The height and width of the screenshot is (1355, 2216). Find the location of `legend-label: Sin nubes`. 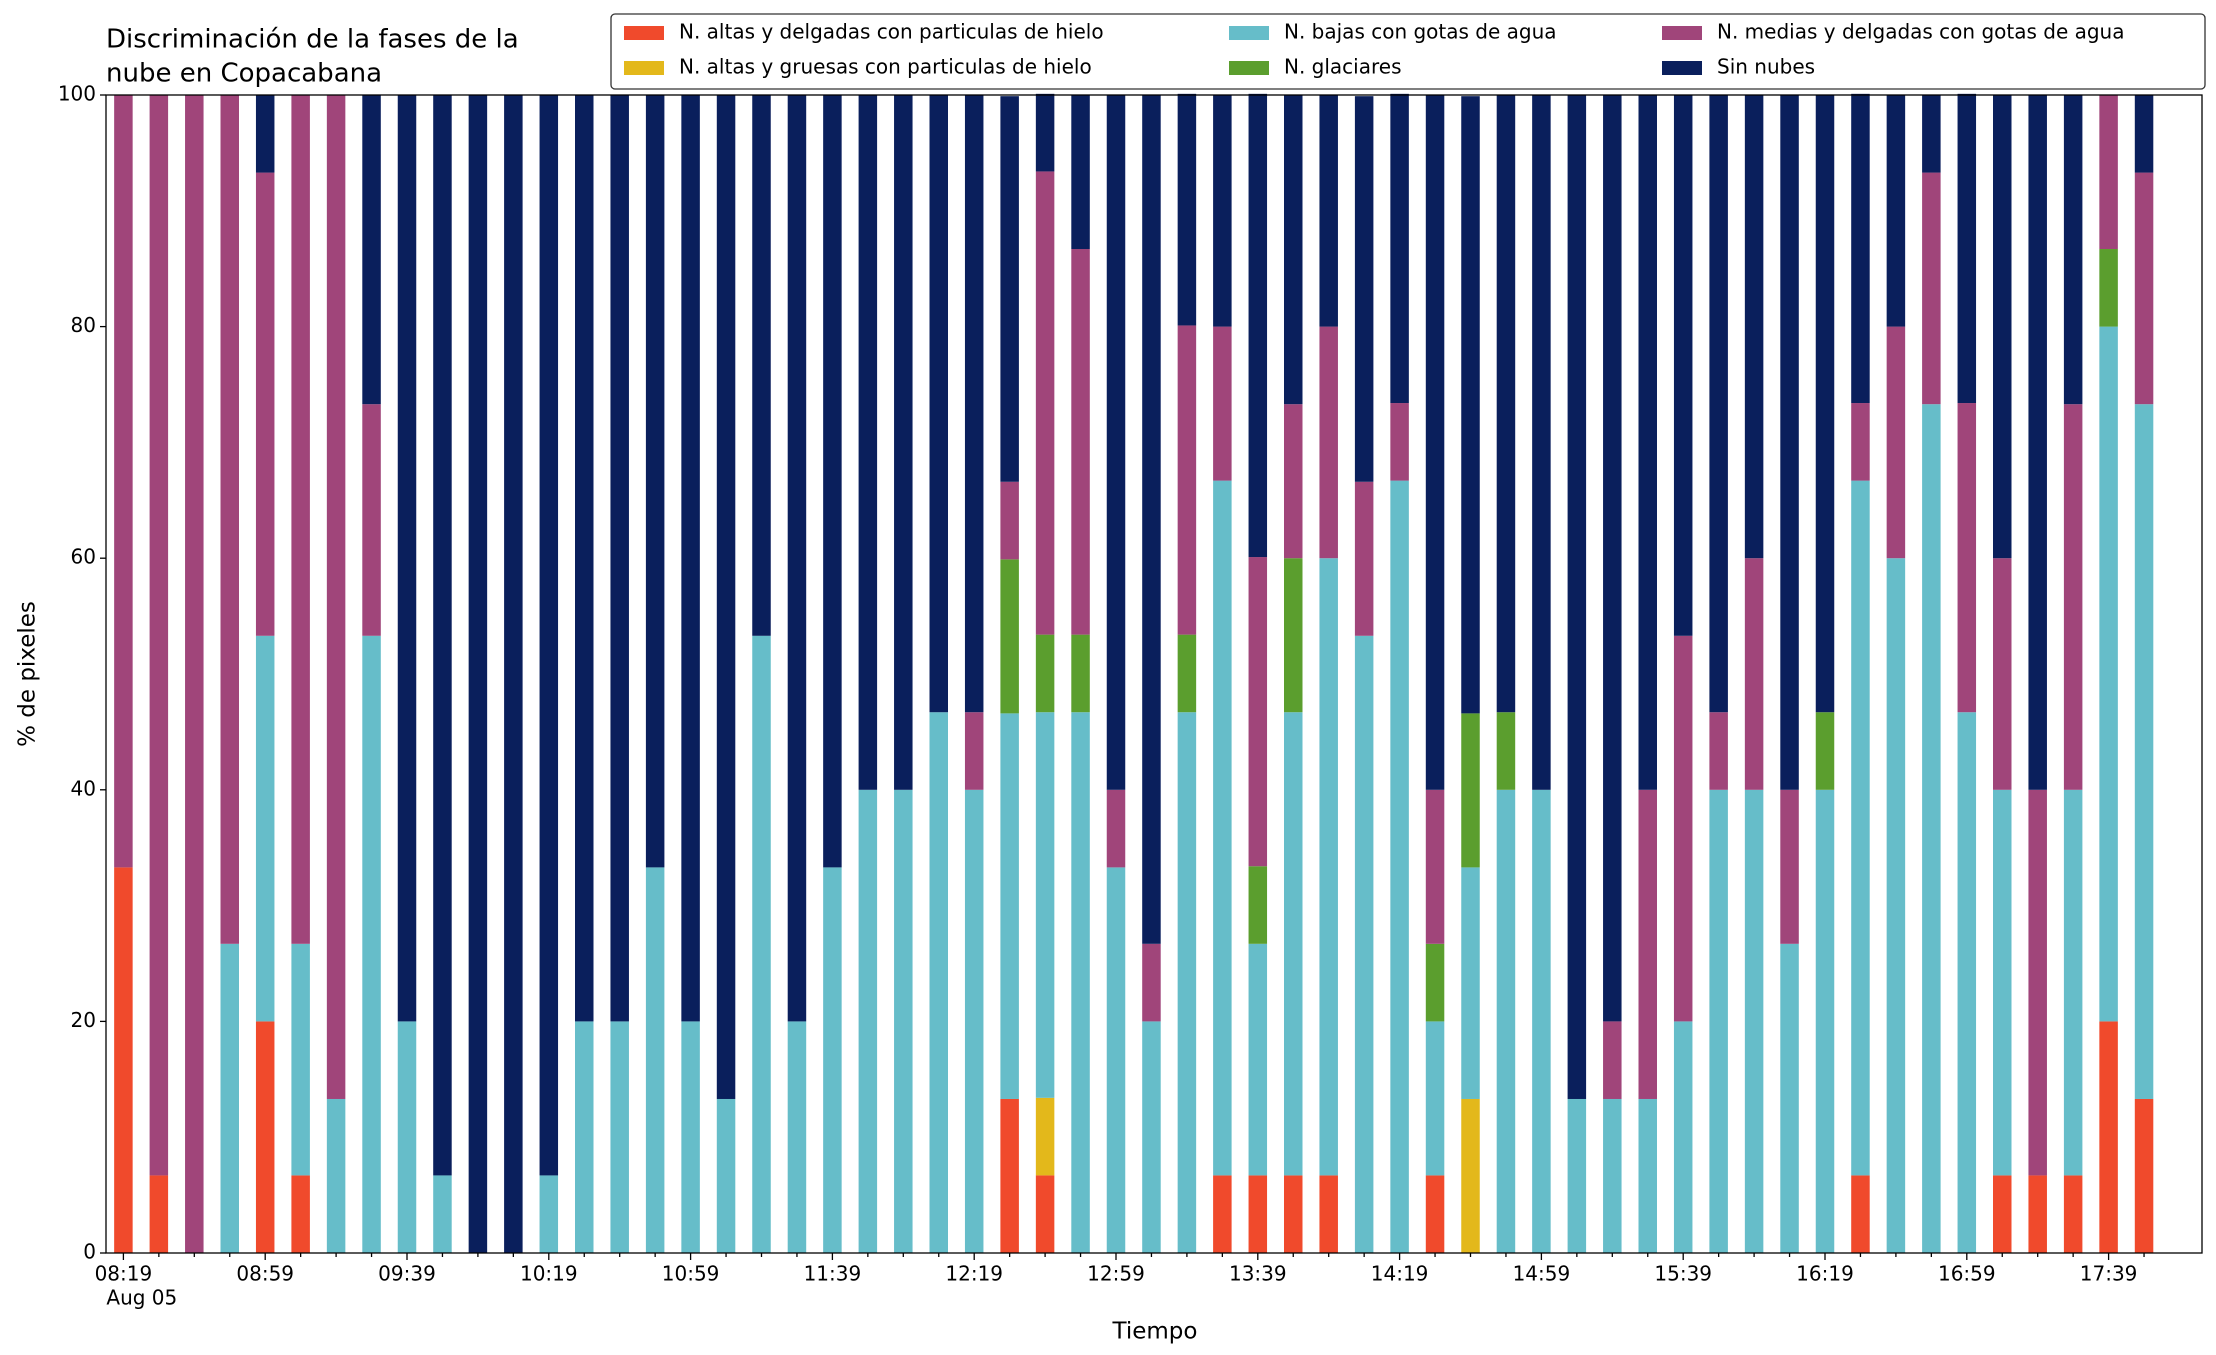

legend-label: Sin nubes is located at coordinates (1766, 67).